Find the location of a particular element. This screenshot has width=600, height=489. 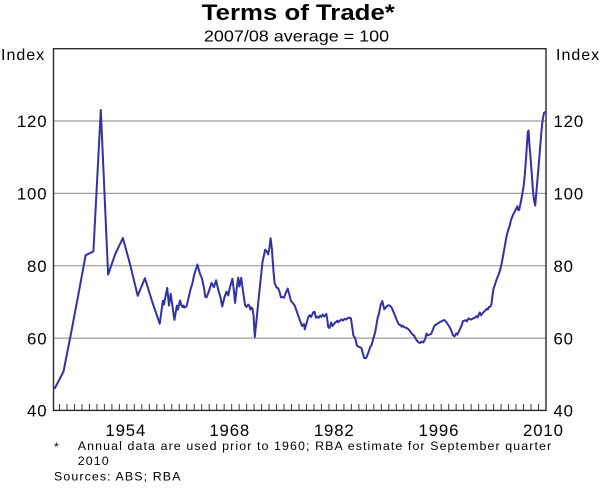

svg-text: 2007/08 average = 100 is located at coordinates (296, 36).